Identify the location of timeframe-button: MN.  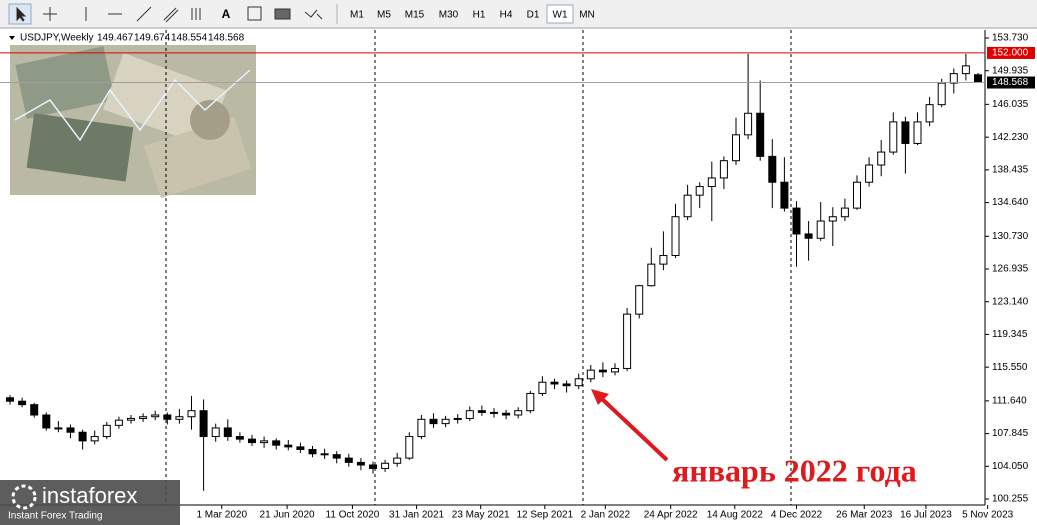
(587, 15).